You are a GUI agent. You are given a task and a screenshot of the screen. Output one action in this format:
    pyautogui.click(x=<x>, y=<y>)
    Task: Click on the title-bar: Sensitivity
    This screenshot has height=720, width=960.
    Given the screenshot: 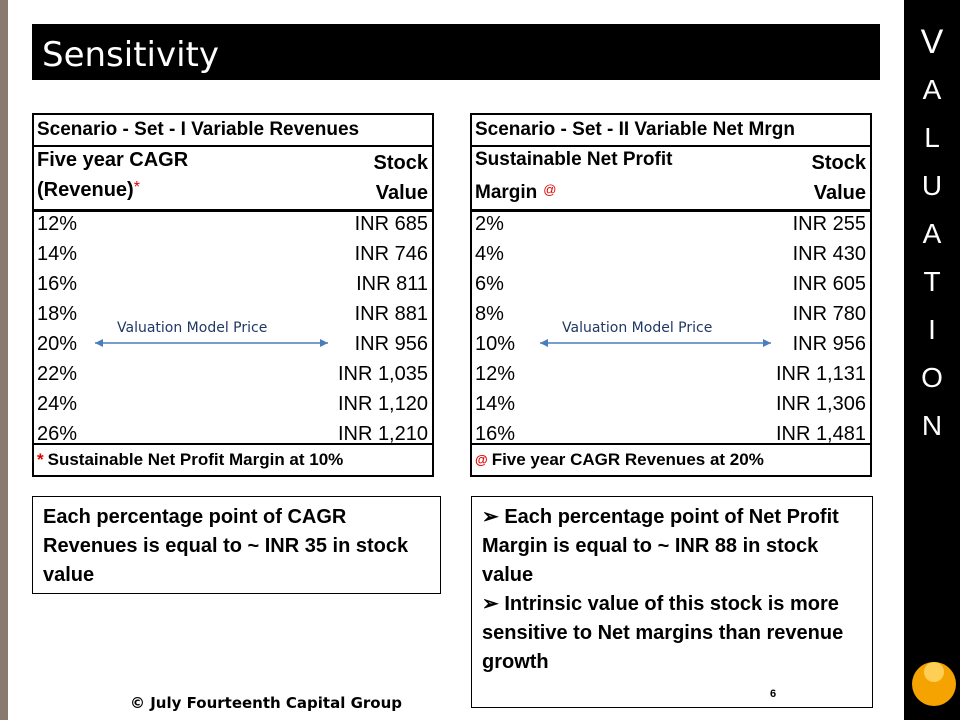 What is the action you would take?
    pyautogui.click(x=456, y=52)
    